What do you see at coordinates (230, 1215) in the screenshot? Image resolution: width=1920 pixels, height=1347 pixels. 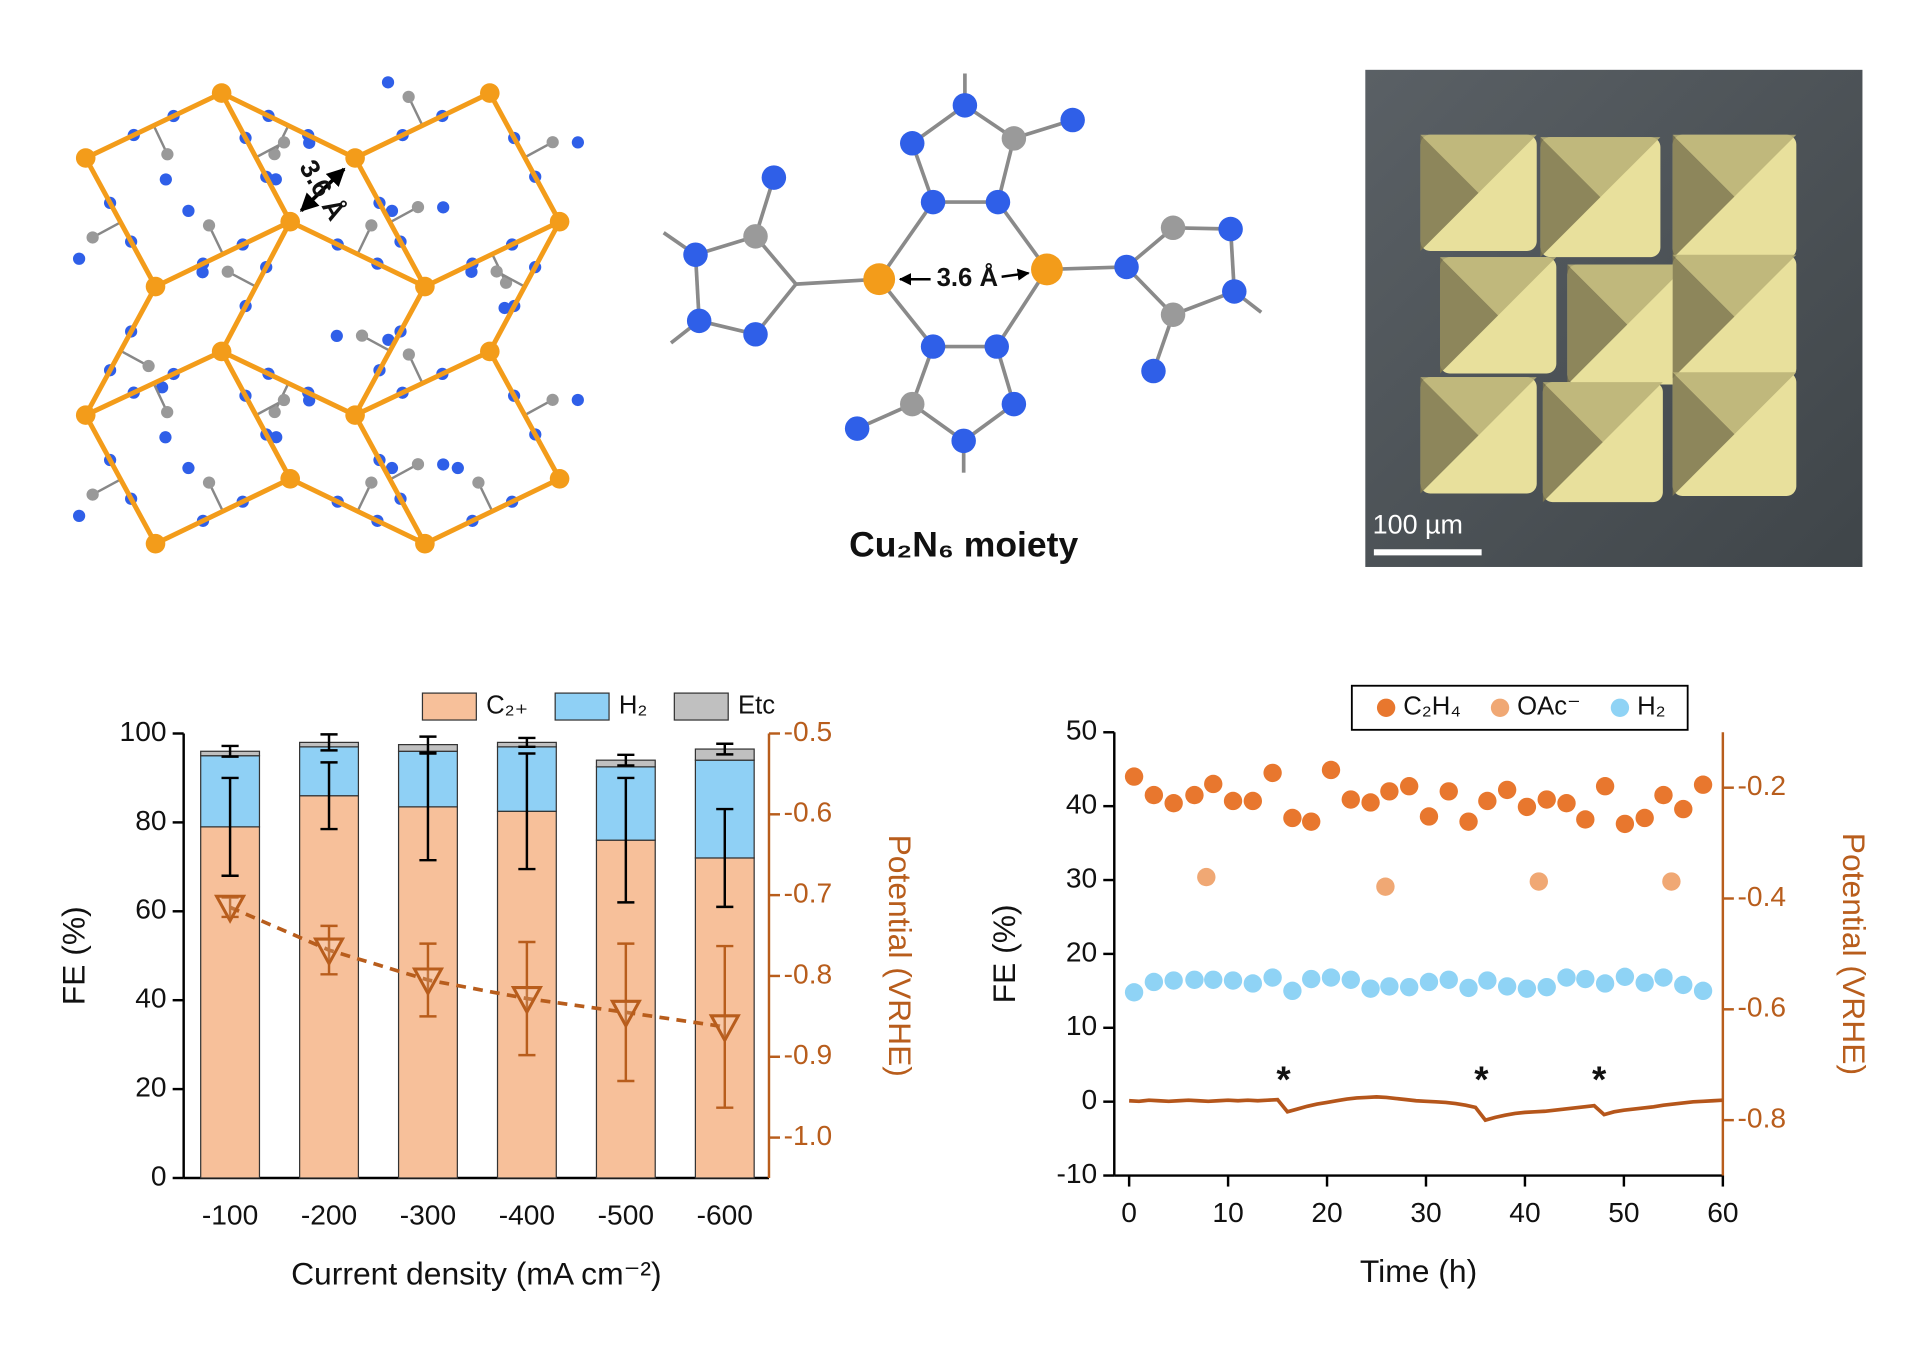 I see `x-tick-label: -100` at bounding box center [230, 1215].